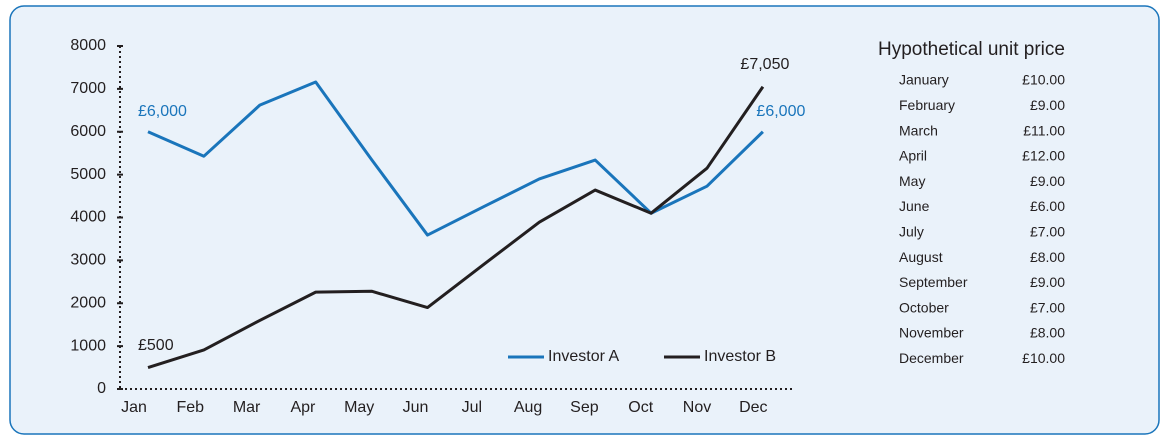 Image resolution: width=1165 pixels, height=438 pixels. What do you see at coordinates (88, 131) in the screenshot?
I see `y-tick-label: 6000` at bounding box center [88, 131].